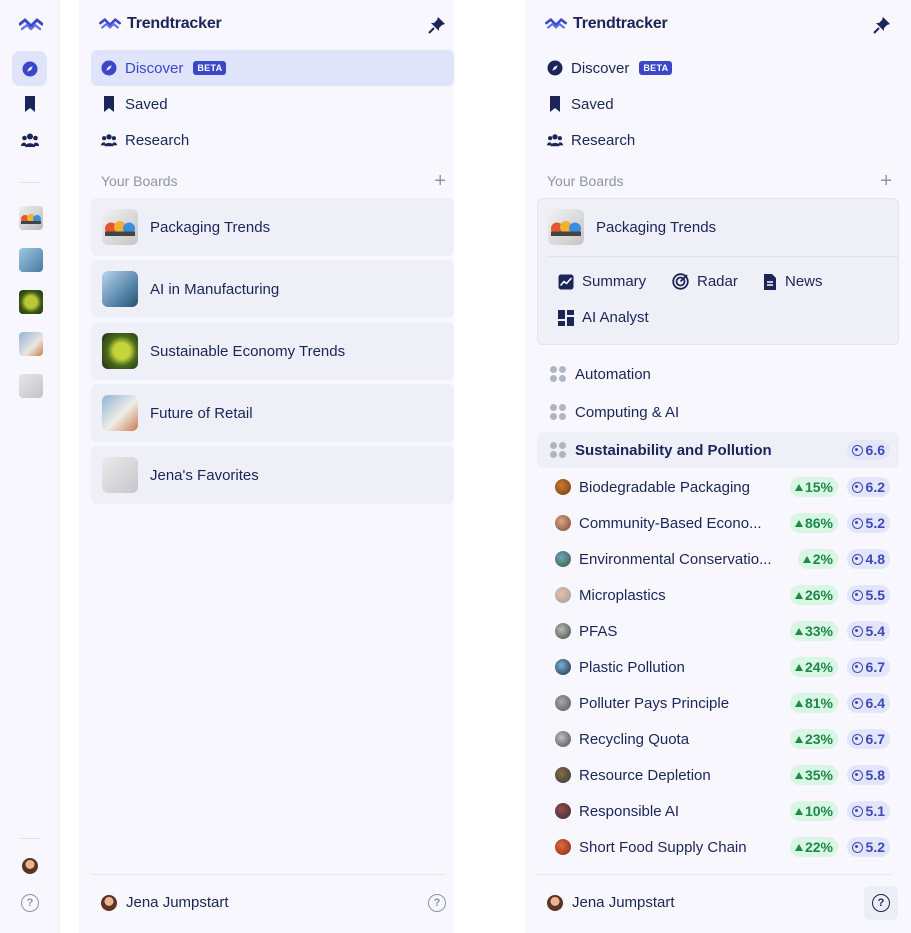 The width and height of the screenshot is (911, 933). What do you see at coordinates (272, 475) in the screenshot?
I see `board-item: Jena's Favorites` at bounding box center [272, 475].